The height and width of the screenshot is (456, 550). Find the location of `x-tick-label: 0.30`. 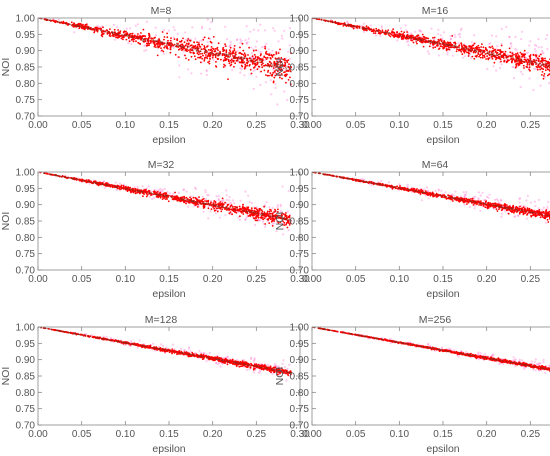

x-tick-label: 0.30 is located at coordinates (300, 279).